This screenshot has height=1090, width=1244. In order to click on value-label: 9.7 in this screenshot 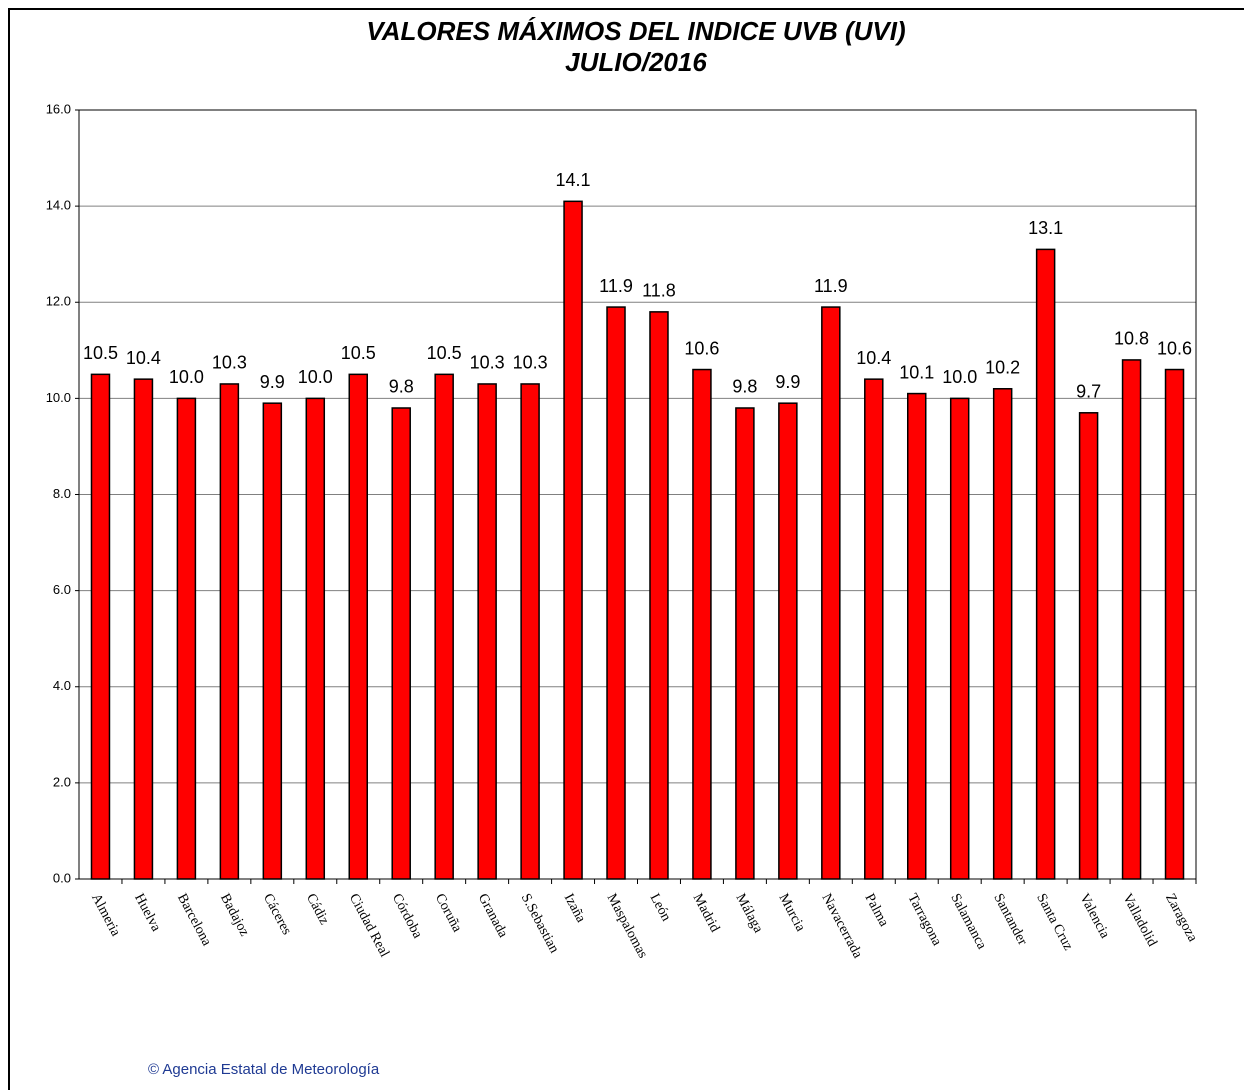, I will do `click(1088, 392)`.